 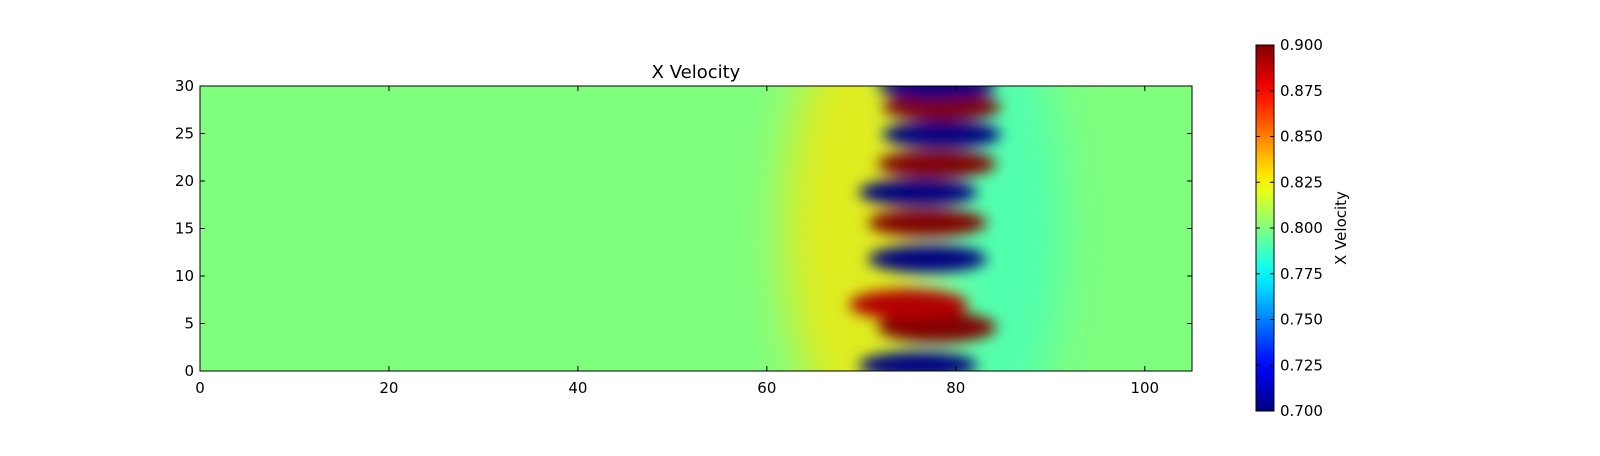 I want to click on colorbar-tick-label: 0.800, so click(x=1301, y=228).